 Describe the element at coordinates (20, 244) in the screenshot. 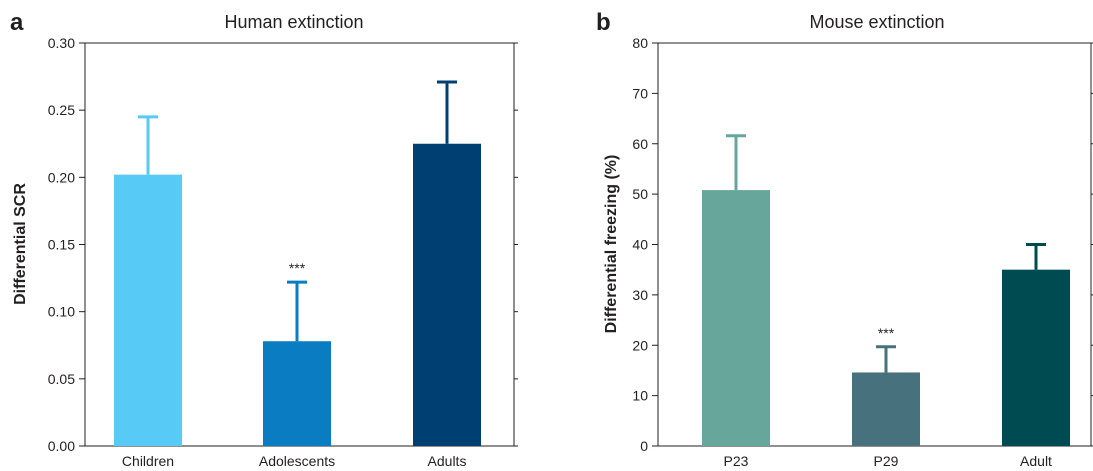

I see `chart-a-y-axis-label: Differential SCR` at that location.